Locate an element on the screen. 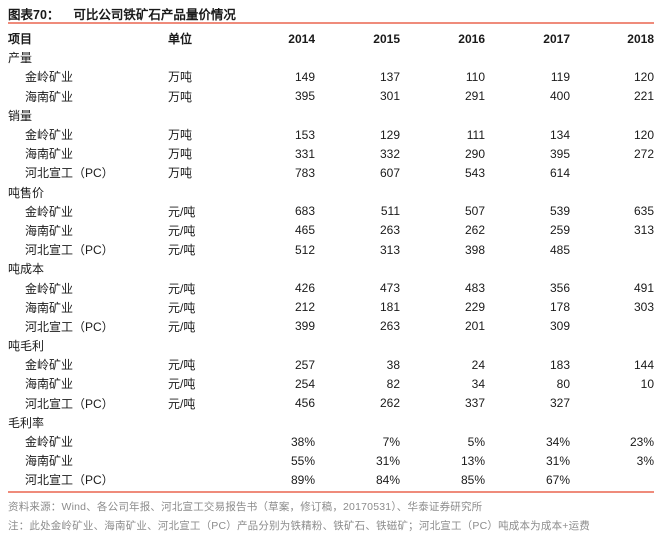 The image size is (662, 536). table-row: 金岭矿业 元/吨 426 473 483 356 491 is located at coordinates (331, 287).